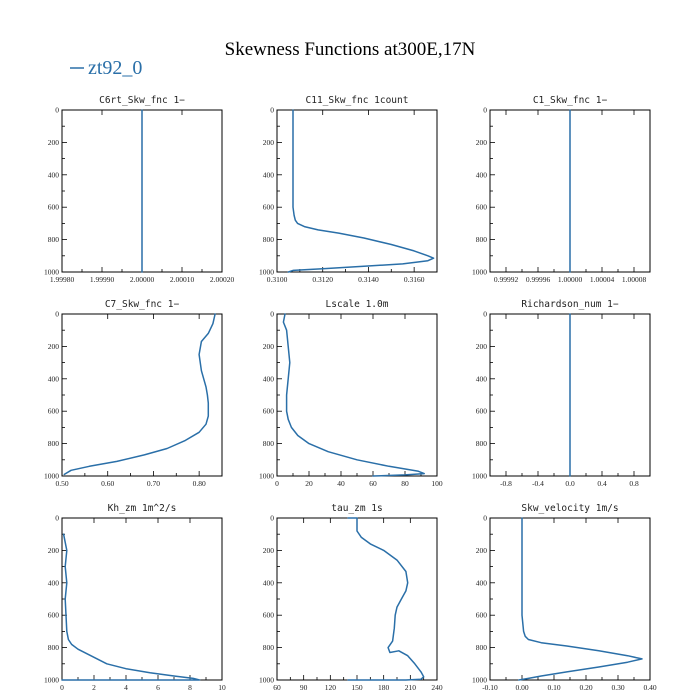 The width and height of the screenshot is (700, 700). I want to click on panel-title: Skw_velocity 1m/s, so click(569, 508).